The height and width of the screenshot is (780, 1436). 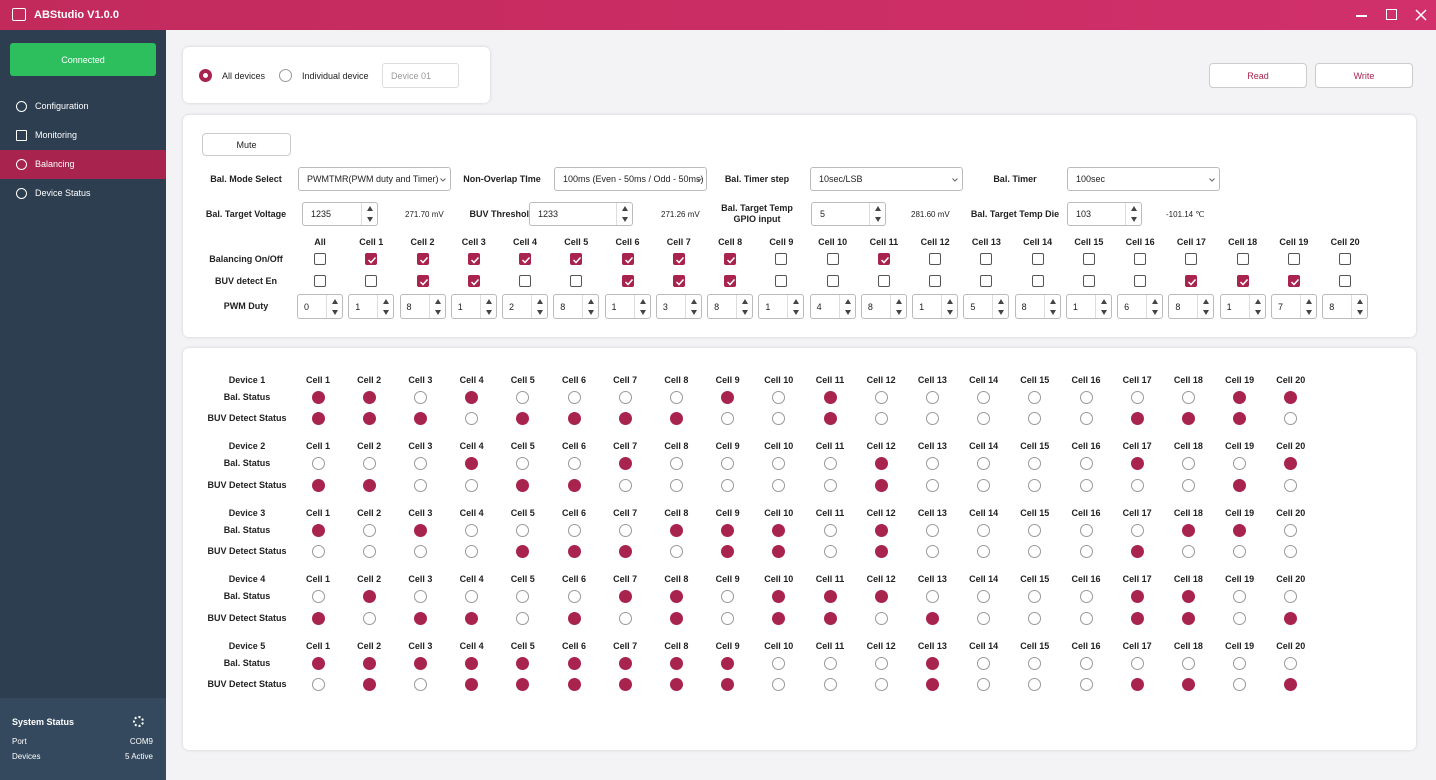 What do you see at coordinates (1140, 306) in the screenshot?
I see `pwm-input: 6` at bounding box center [1140, 306].